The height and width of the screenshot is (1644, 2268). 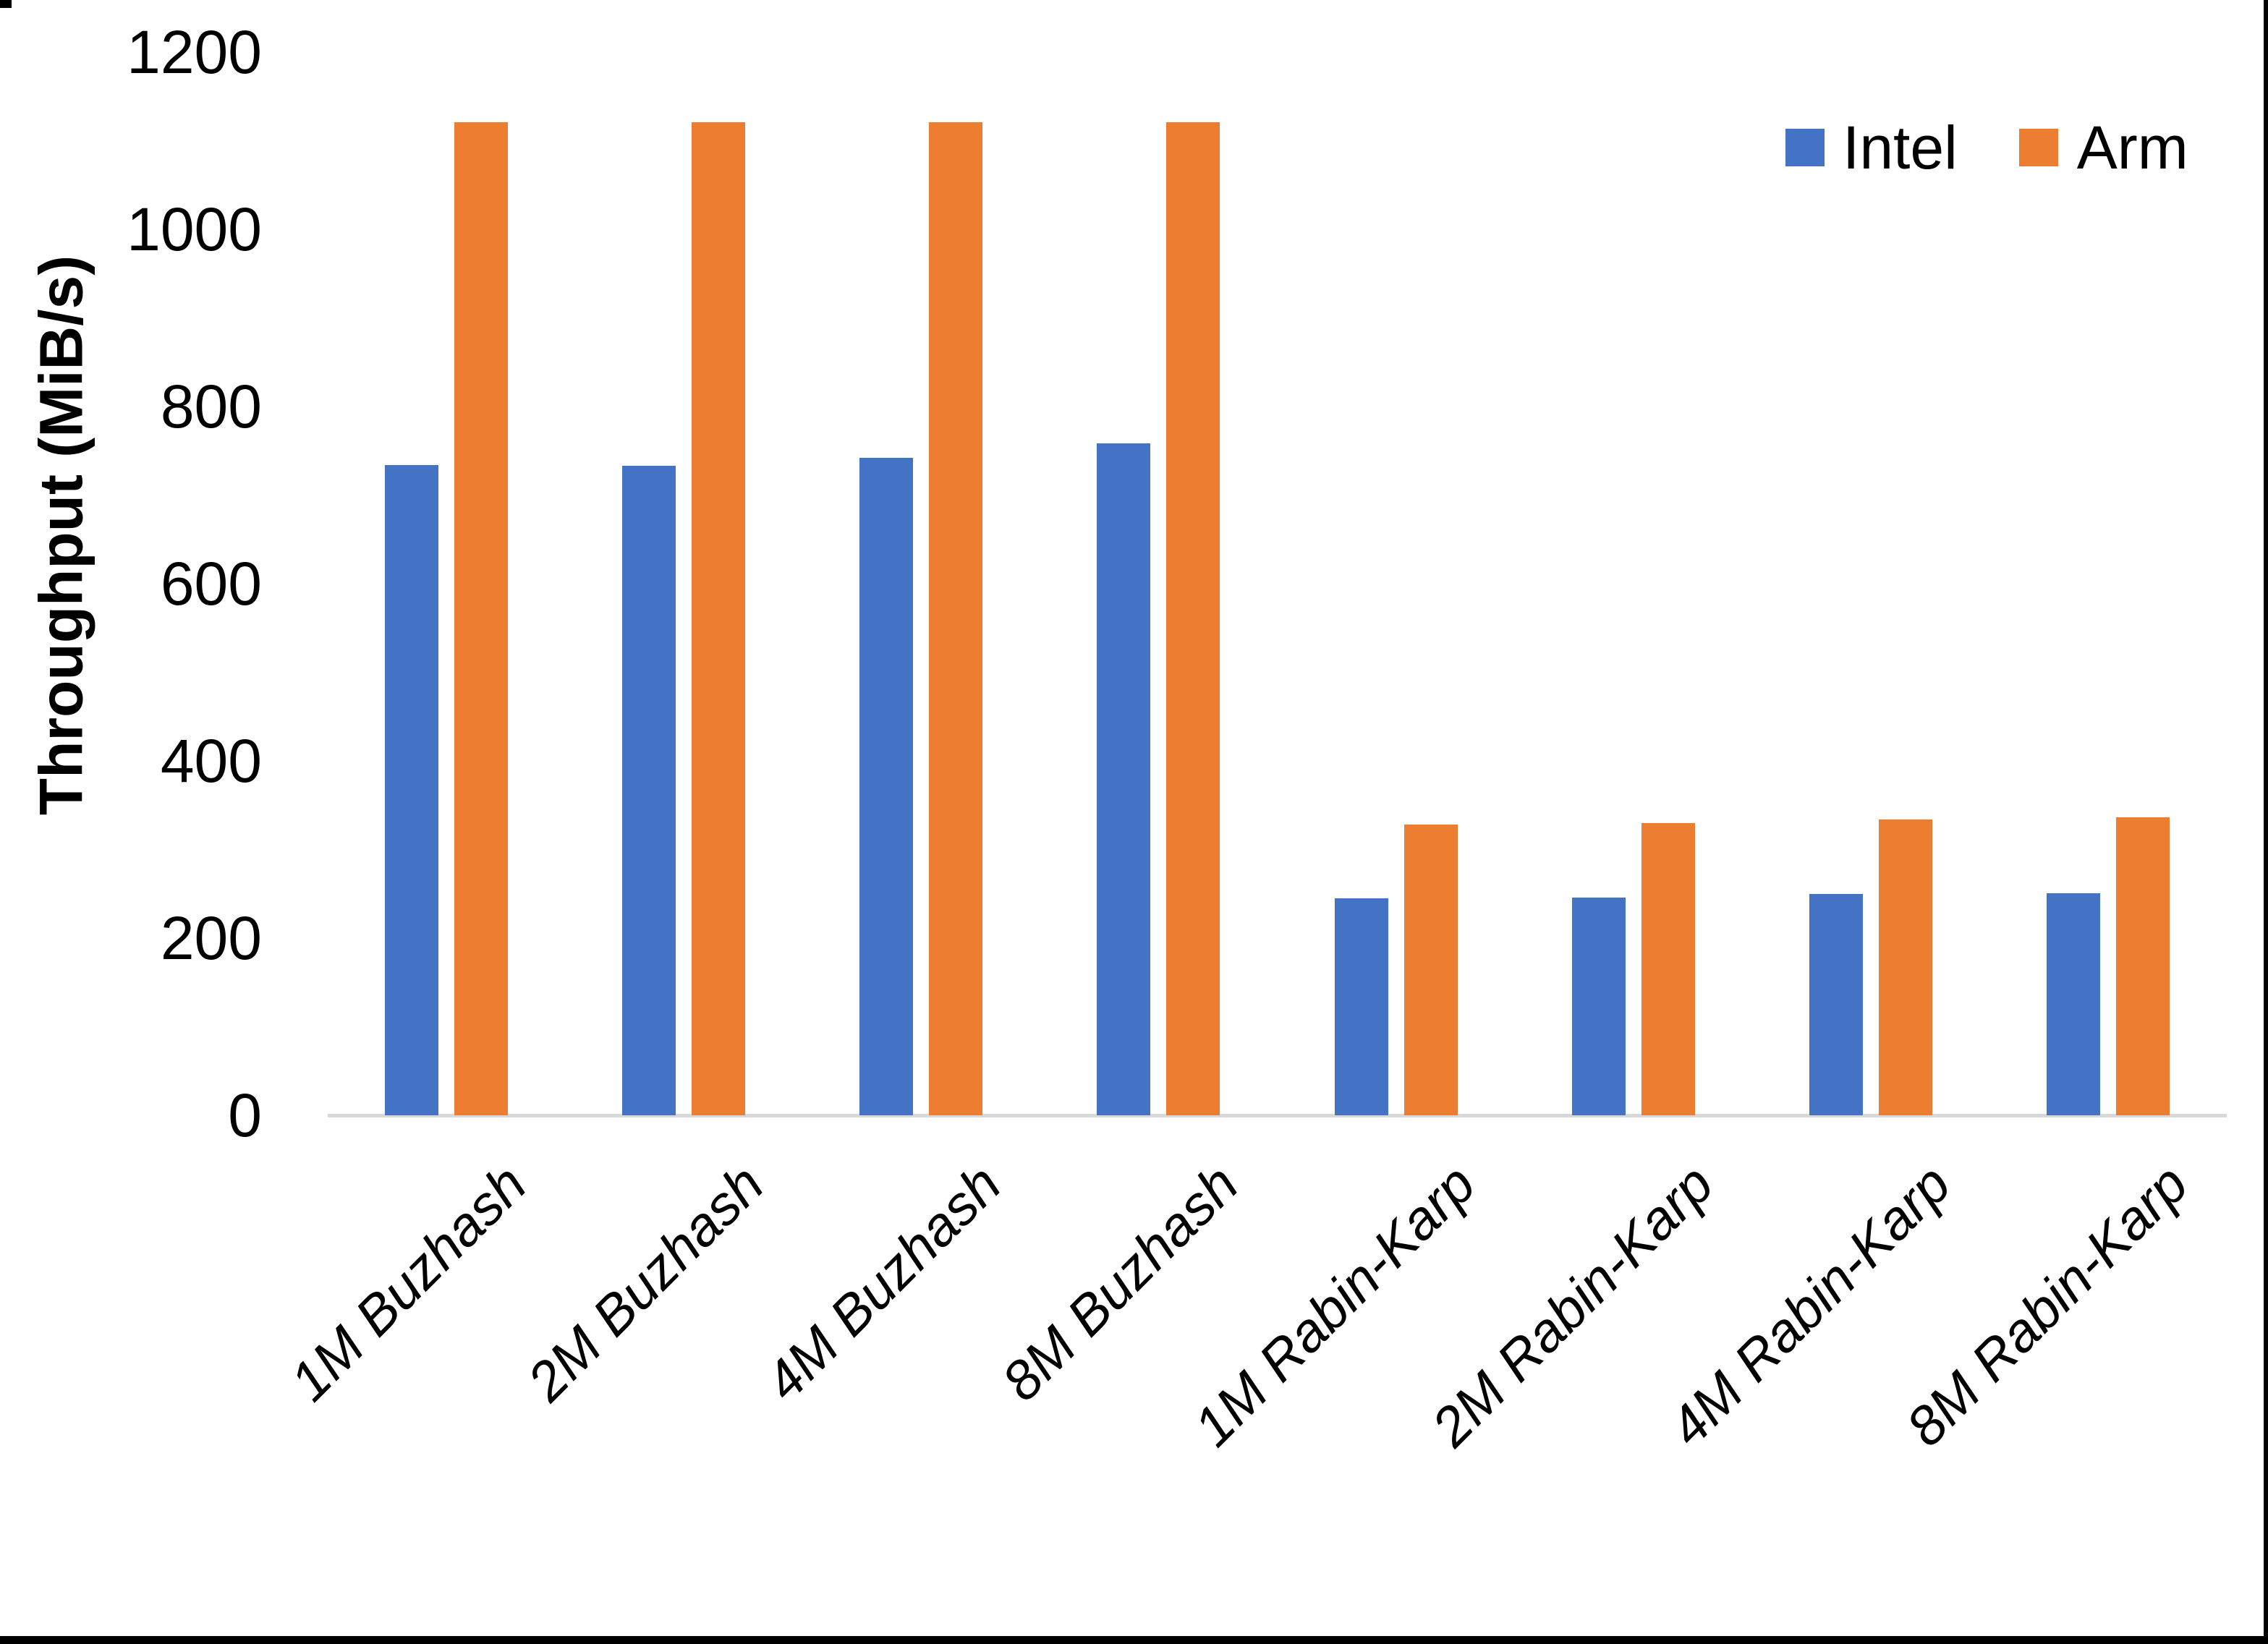 I want to click on y-tick-label-0: 0, so click(x=245, y=1115).